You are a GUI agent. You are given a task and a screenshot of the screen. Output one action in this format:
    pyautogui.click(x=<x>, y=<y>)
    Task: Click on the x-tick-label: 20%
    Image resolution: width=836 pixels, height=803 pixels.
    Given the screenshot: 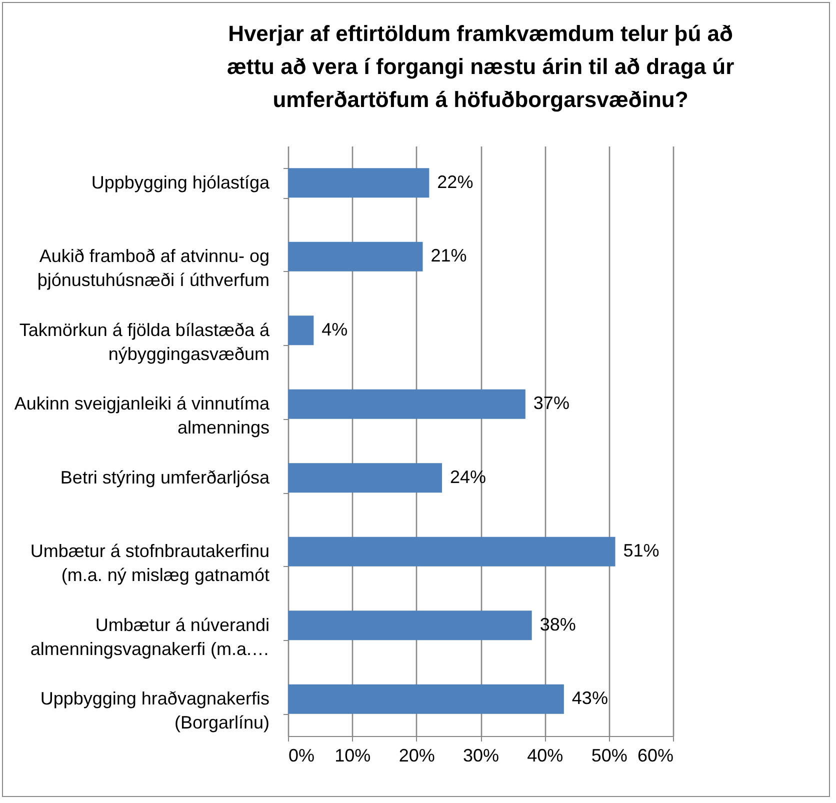 What is the action you would take?
    pyautogui.click(x=416, y=756)
    